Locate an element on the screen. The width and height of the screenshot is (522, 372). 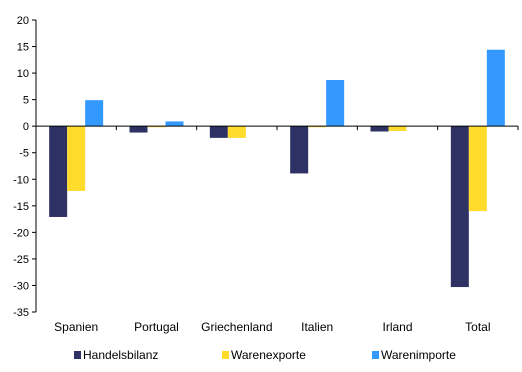
y-tick-label: -30 is located at coordinates (21, 286).